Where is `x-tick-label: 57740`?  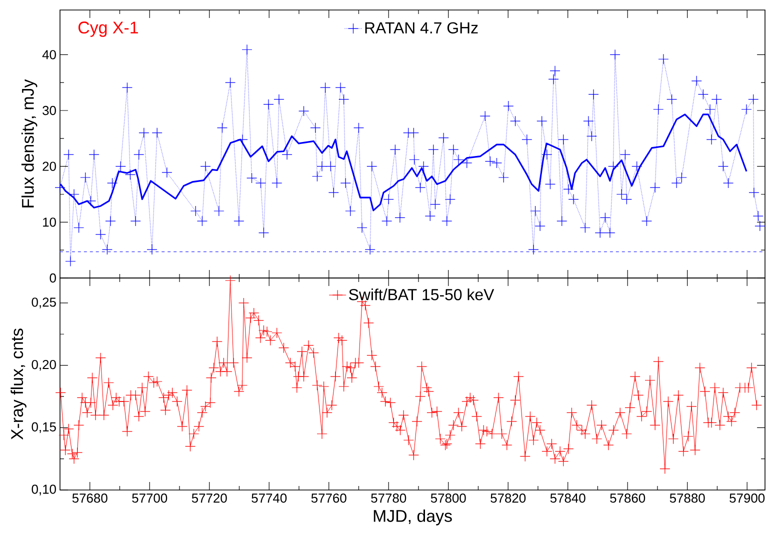 x-tick-label: 57740 is located at coordinates (269, 498).